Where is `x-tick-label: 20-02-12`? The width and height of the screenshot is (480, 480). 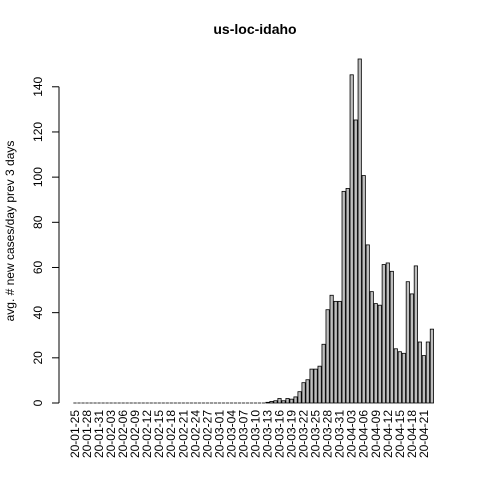 x-tick-label: 20-02-12 is located at coordinates (147, 434).